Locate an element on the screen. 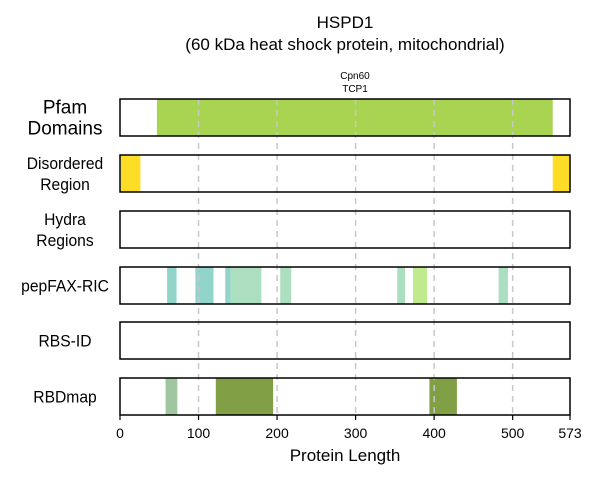 This screenshot has height=480, width=600. x-tick-label: 400 is located at coordinates (434, 433).